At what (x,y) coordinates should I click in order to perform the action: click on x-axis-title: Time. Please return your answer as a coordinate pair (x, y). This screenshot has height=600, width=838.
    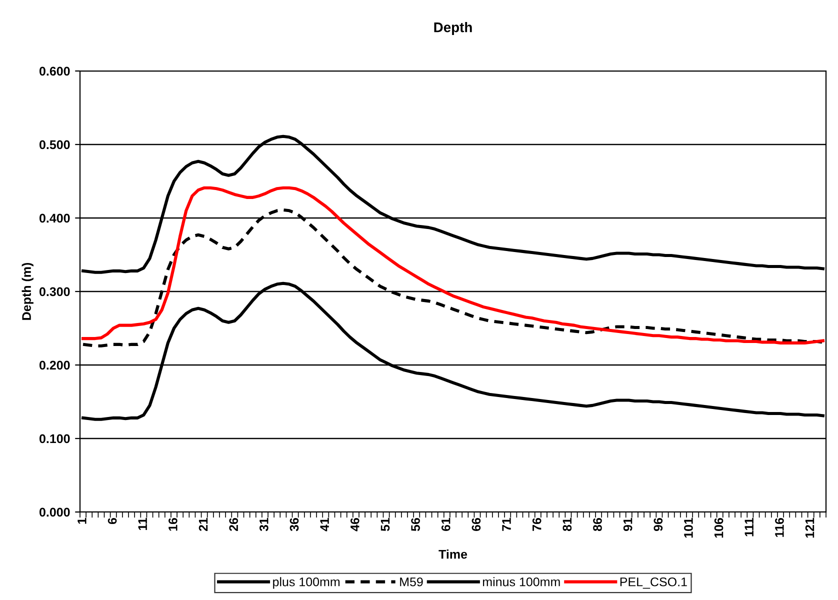
    Looking at the image, I should click on (453, 554).